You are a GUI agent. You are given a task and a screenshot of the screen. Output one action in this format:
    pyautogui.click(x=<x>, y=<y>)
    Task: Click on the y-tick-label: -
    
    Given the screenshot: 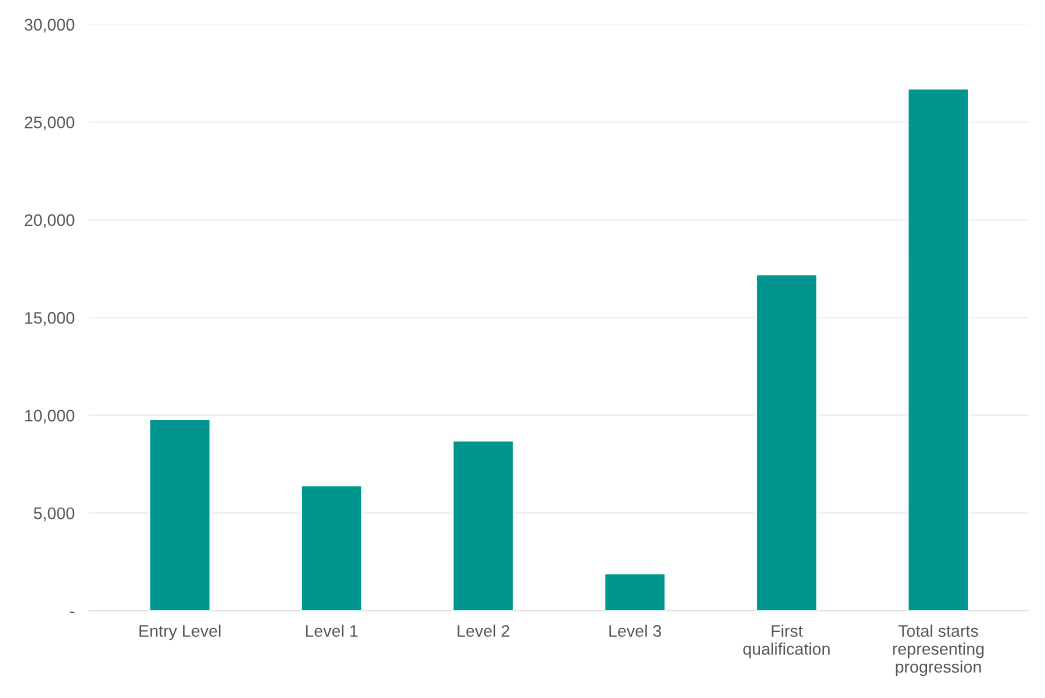 What is the action you would take?
    pyautogui.click(x=72, y=612)
    